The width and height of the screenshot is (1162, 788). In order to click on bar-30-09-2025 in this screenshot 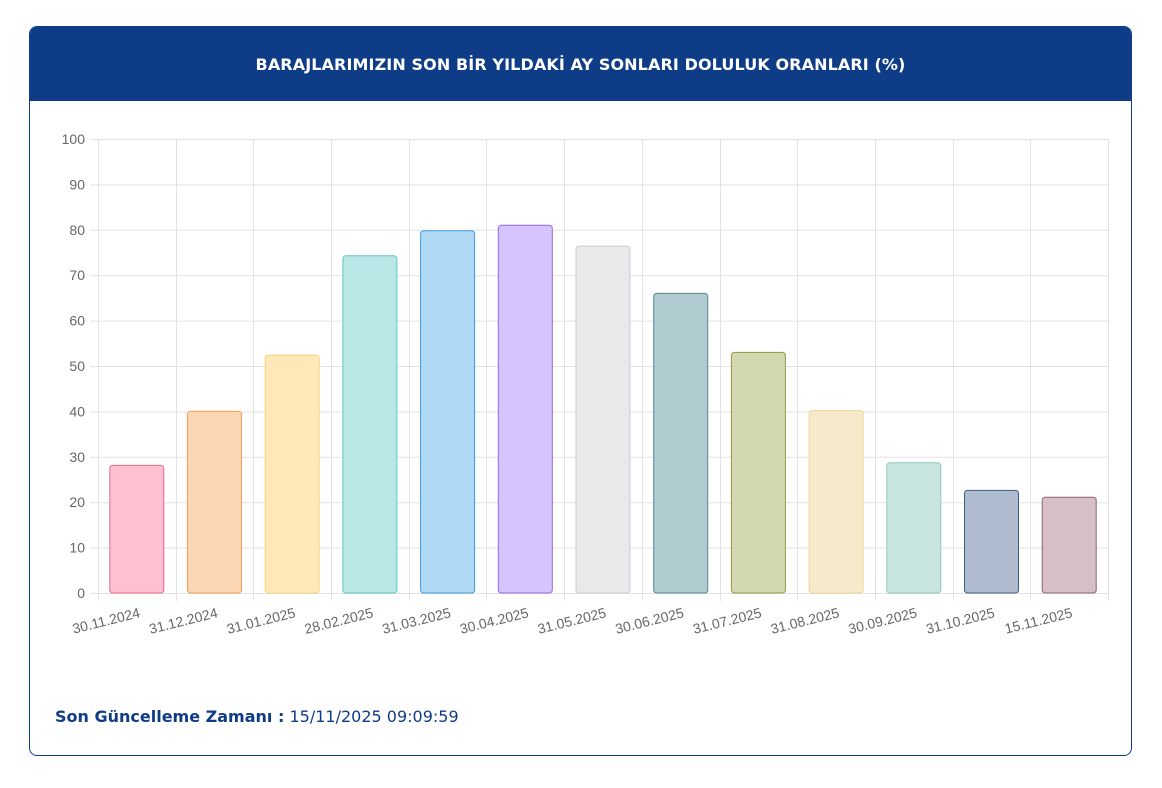, I will do `click(914, 528)`.